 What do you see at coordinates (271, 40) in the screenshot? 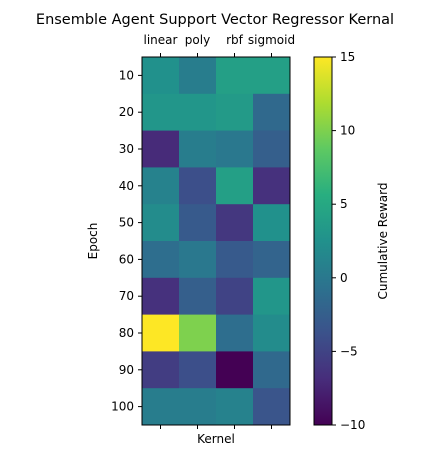
I see `x-tick-label: sigmoid` at bounding box center [271, 40].